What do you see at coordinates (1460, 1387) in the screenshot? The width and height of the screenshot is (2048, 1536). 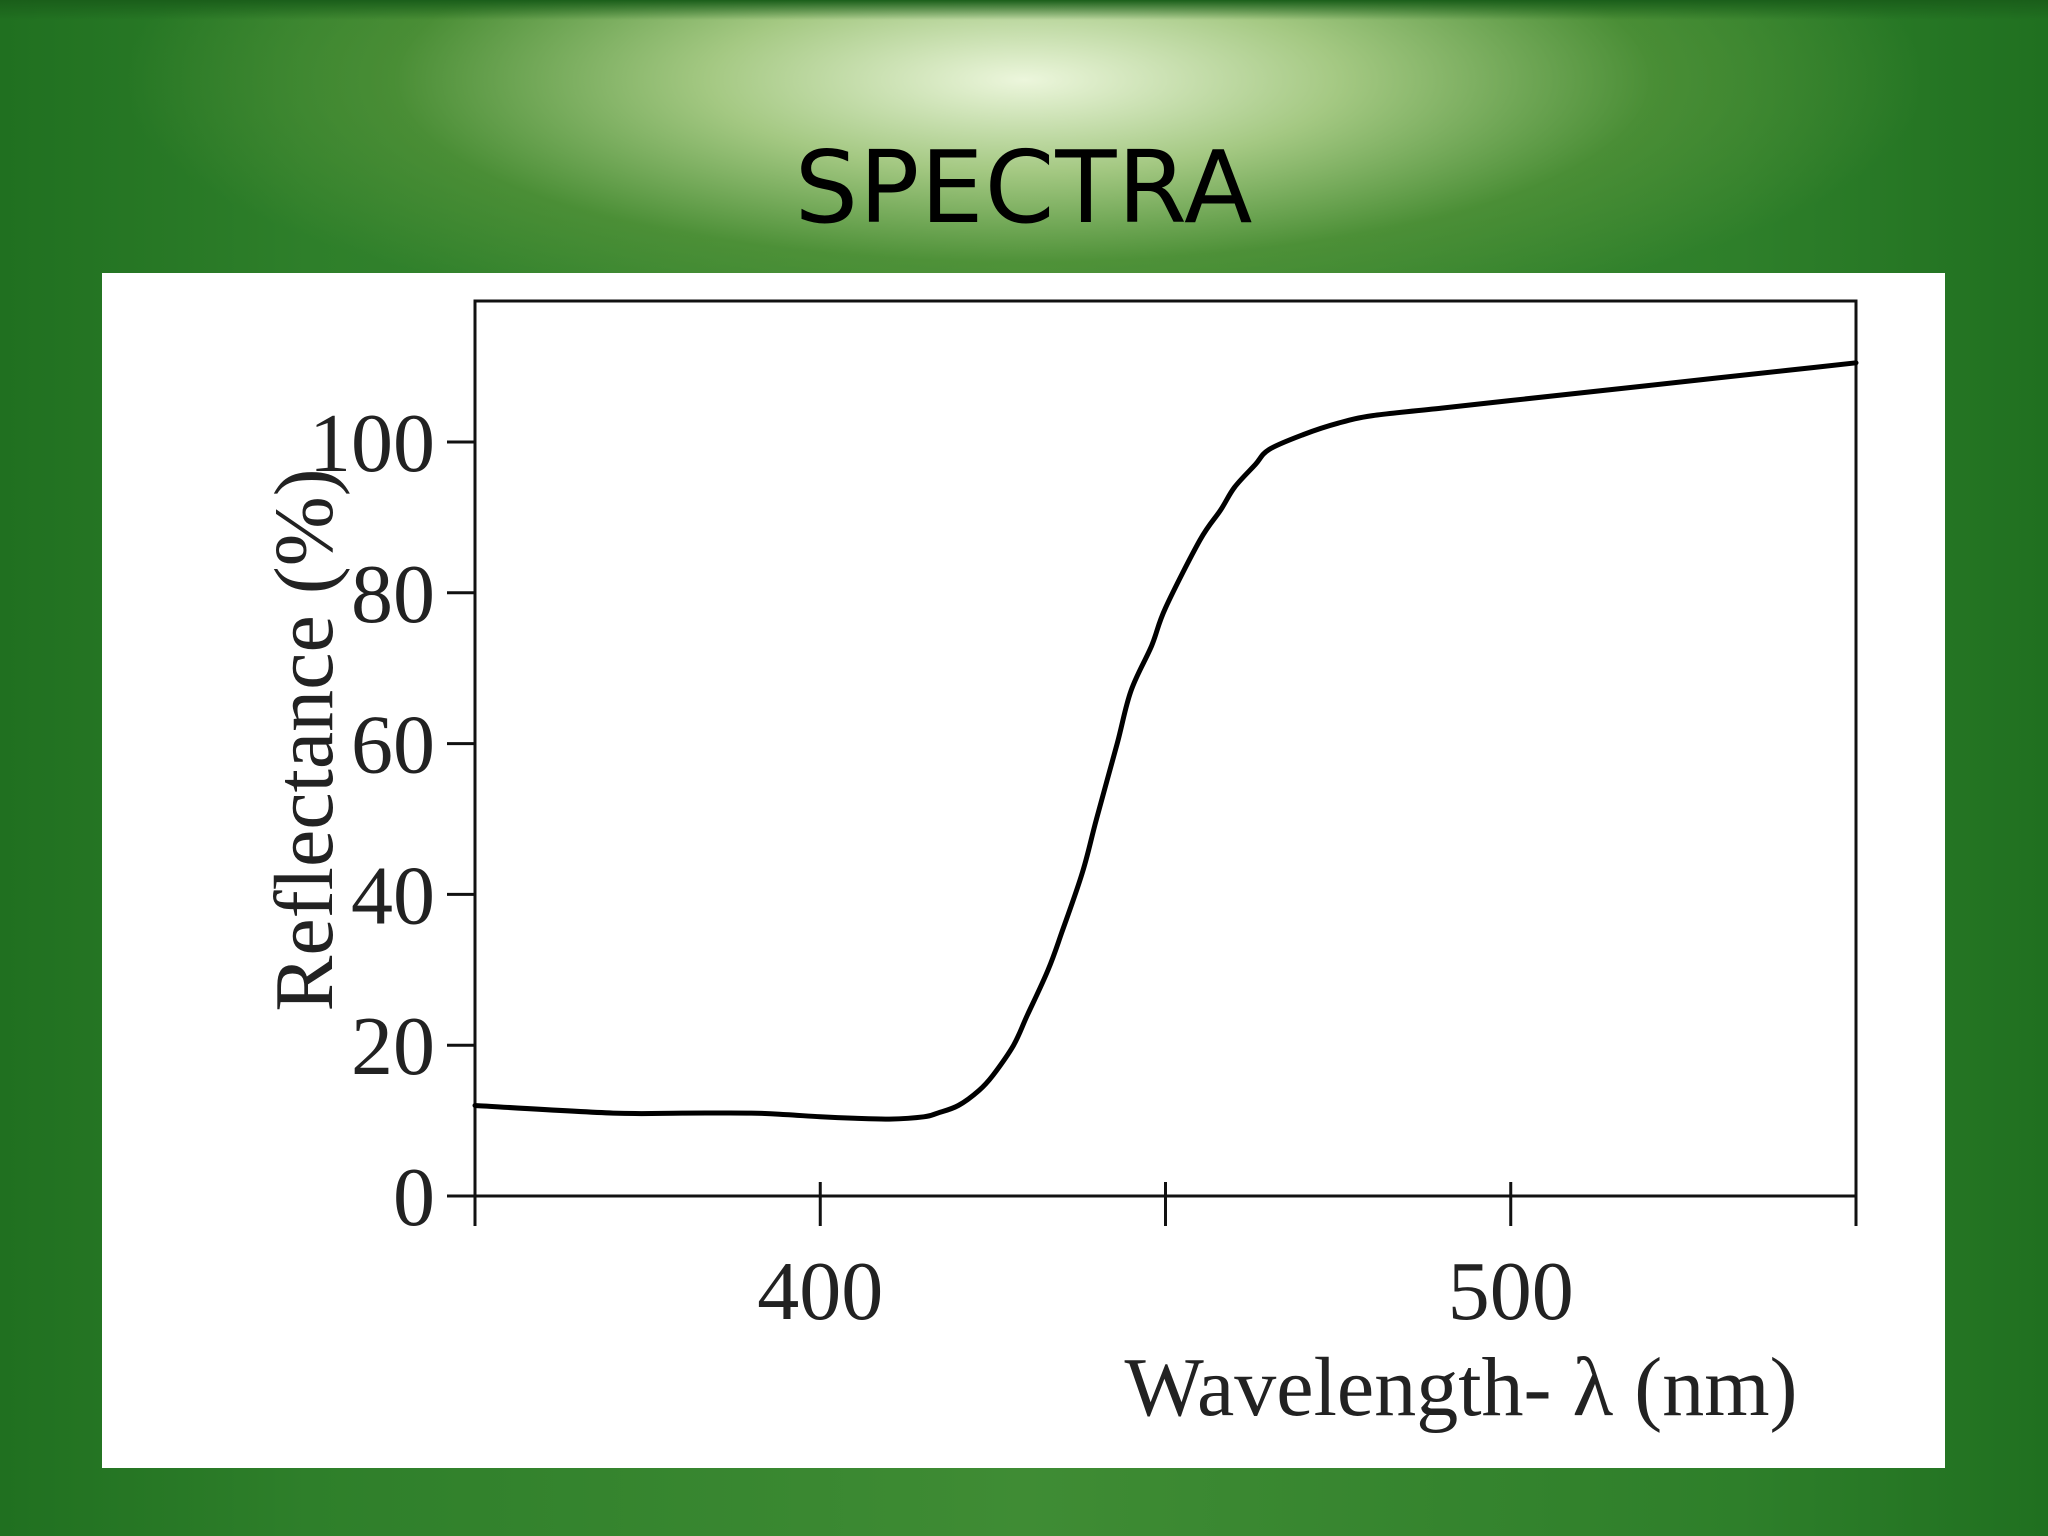 I see `x-axis-label: Wavelength- λ (nm)` at bounding box center [1460, 1387].